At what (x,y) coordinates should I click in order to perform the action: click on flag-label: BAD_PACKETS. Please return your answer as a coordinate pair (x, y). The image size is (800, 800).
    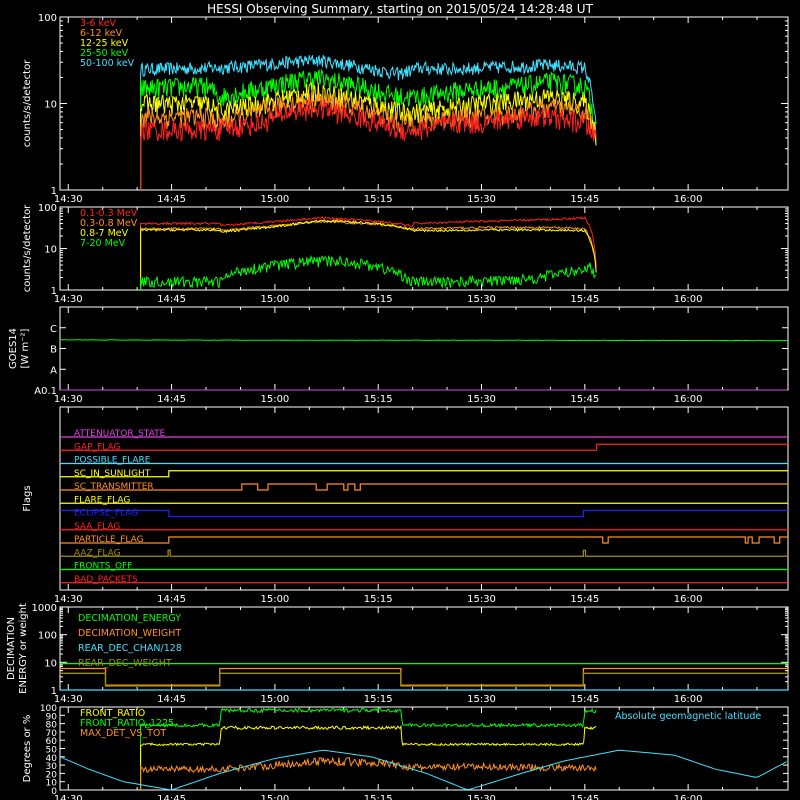
    Looking at the image, I should click on (106, 580).